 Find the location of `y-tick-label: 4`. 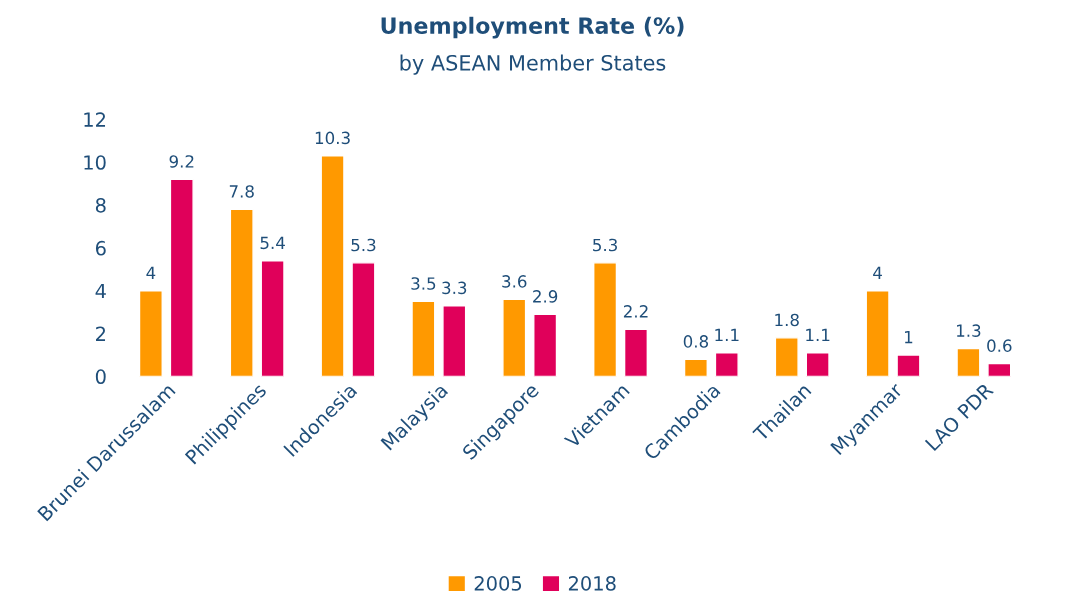

y-tick-label: 4 is located at coordinates (100, 291).